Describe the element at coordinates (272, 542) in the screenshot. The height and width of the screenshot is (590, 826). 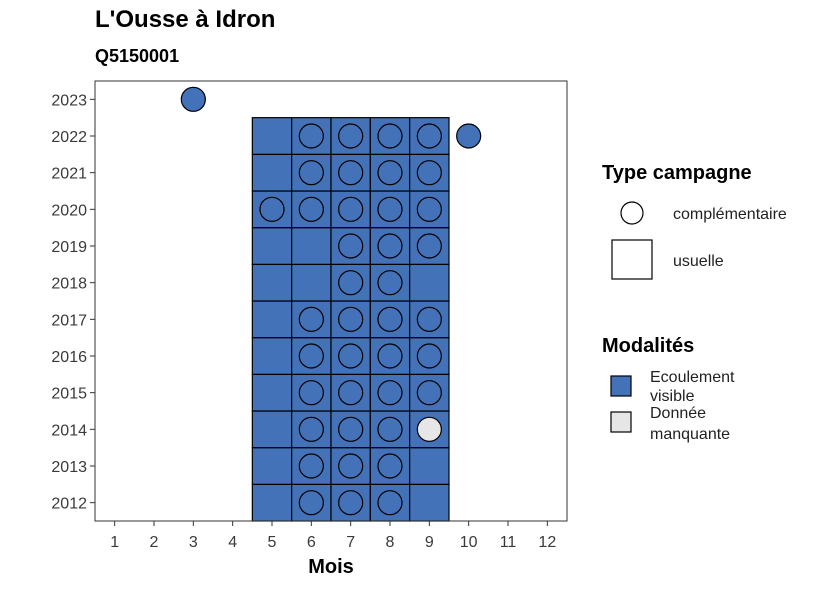
I see `x-tick-label: 5` at that location.